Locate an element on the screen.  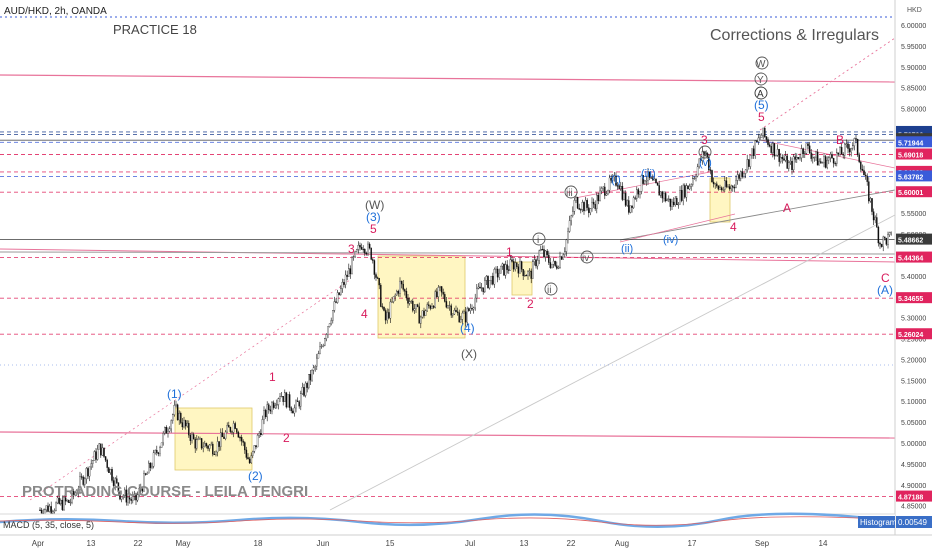
time-tick-label: Aug is located at coordinates (622, 543).